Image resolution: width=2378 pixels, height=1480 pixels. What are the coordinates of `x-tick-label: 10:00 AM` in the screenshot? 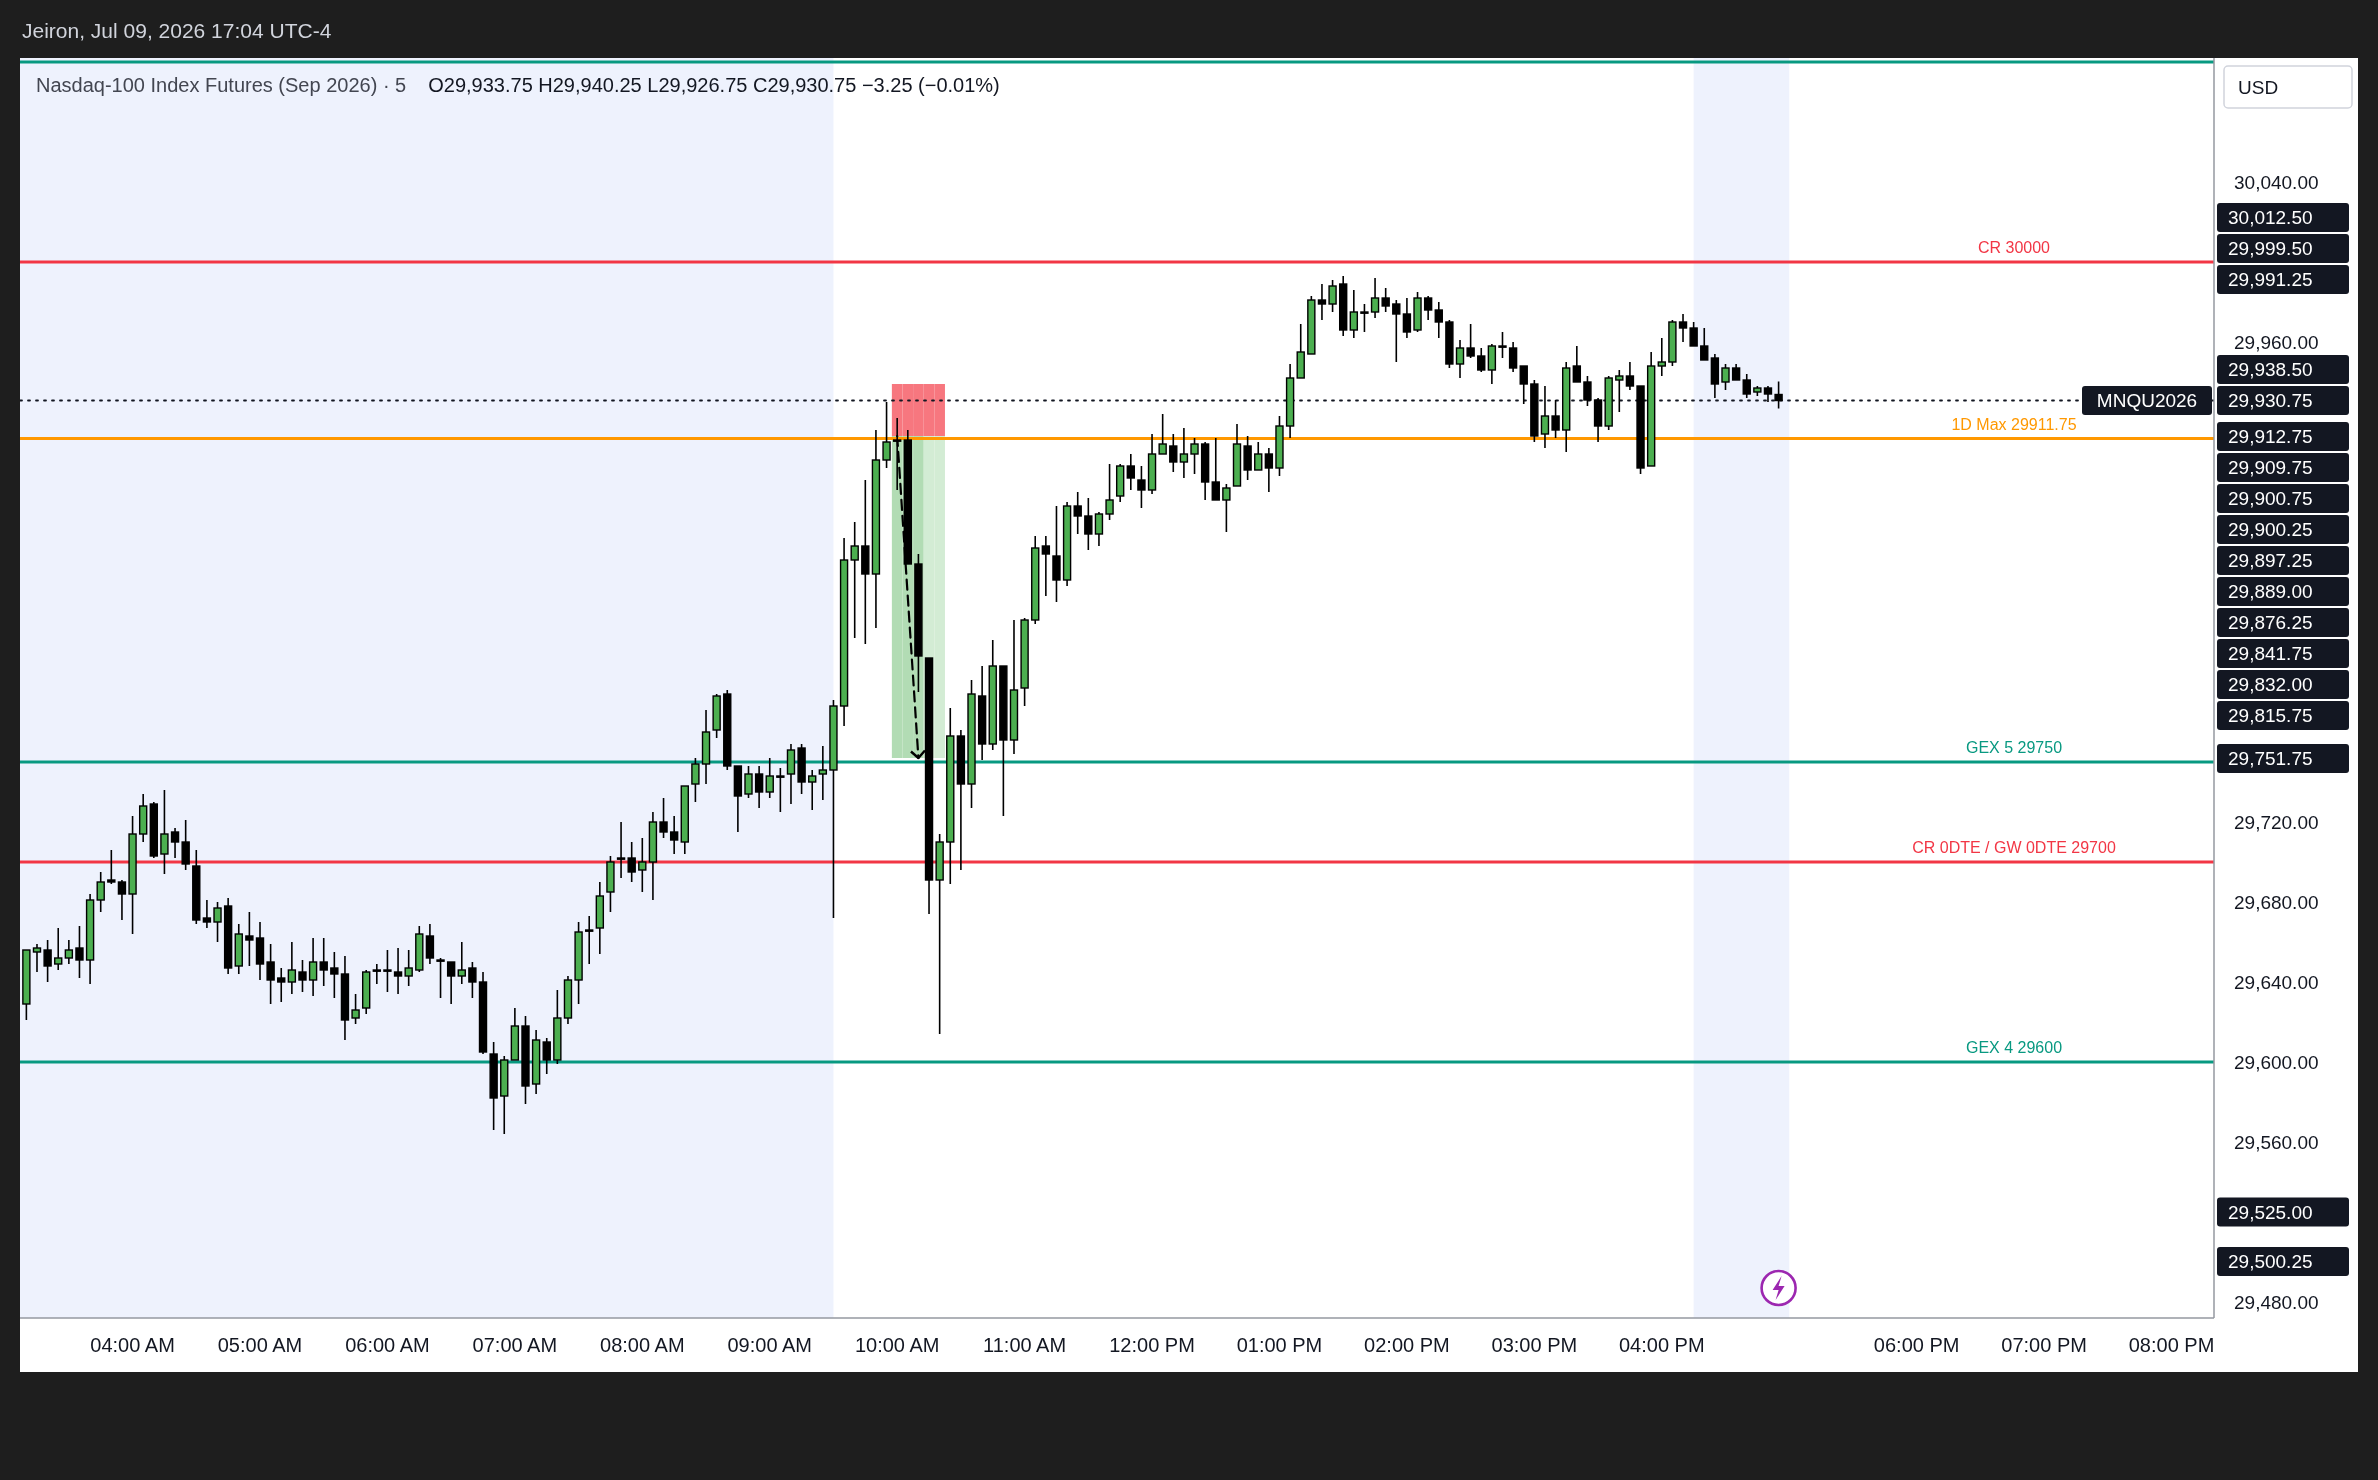 It's located at (897, 1345).